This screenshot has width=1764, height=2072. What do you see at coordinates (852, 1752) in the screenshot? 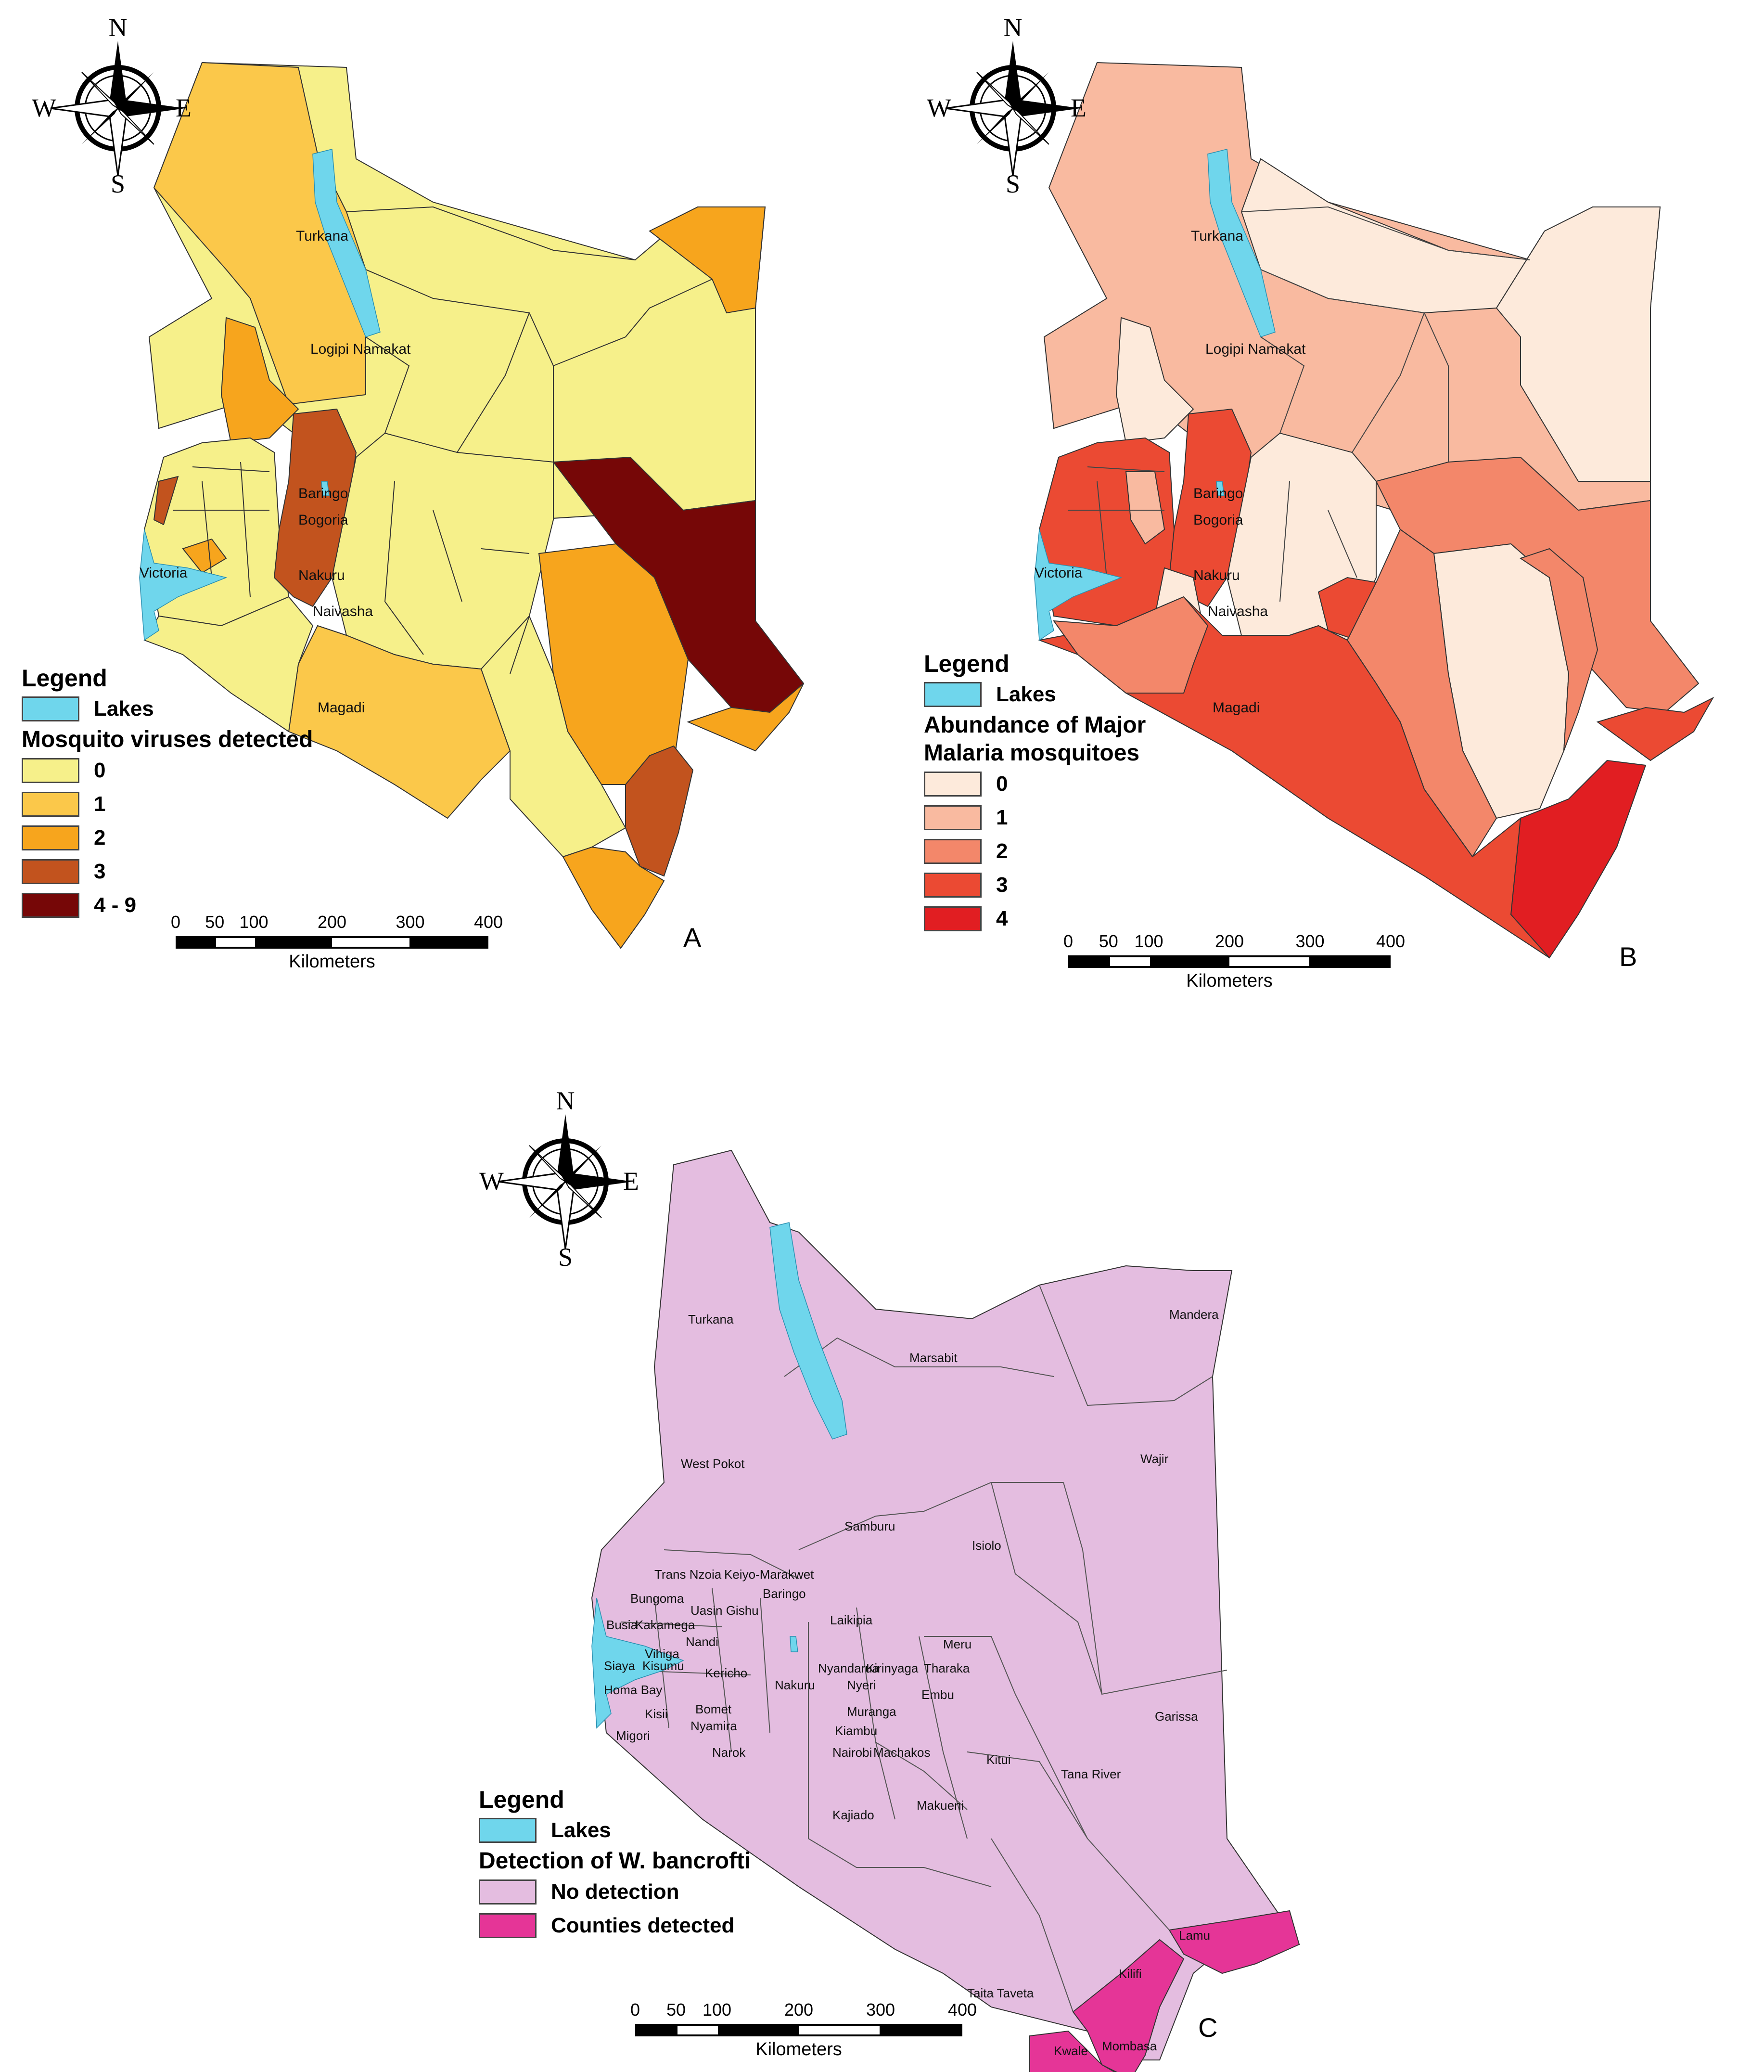
I see `place-label: Nairobi` at bounding box center [852, 1752].